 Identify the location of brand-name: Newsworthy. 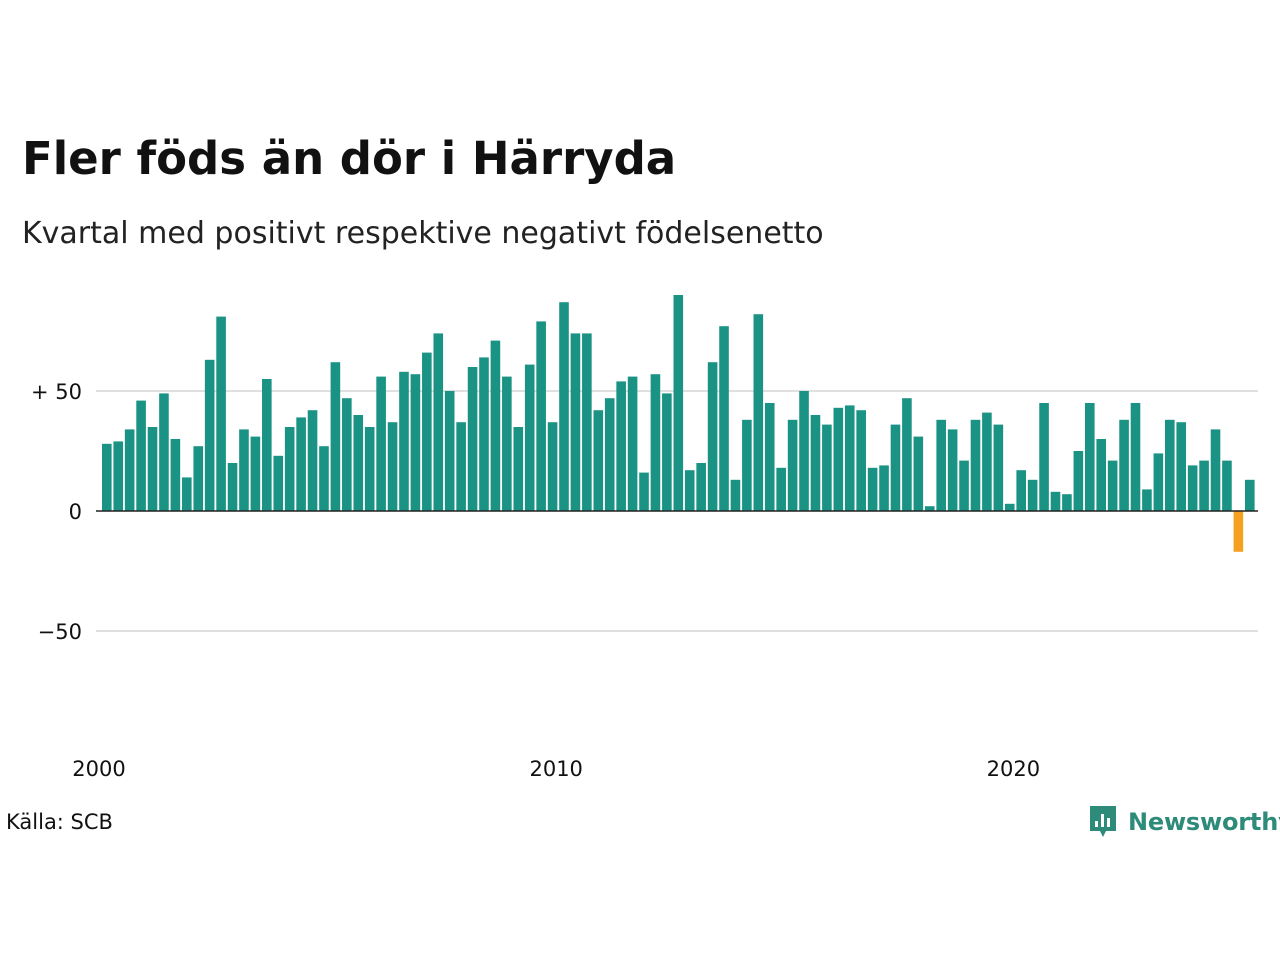
(1204, 822).